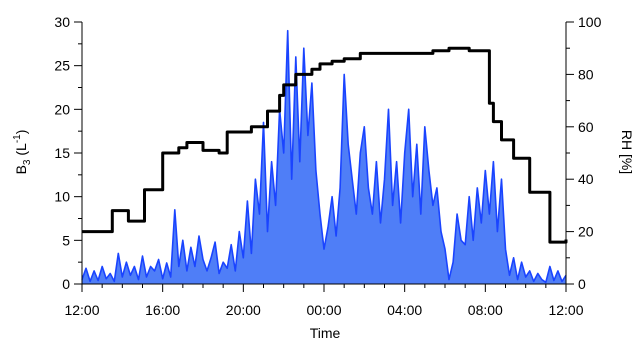 The image size is (635, 342). Describe the element at coordinates (62, 66) in the screenshot. I see `left-tick-label: 25` at that location.